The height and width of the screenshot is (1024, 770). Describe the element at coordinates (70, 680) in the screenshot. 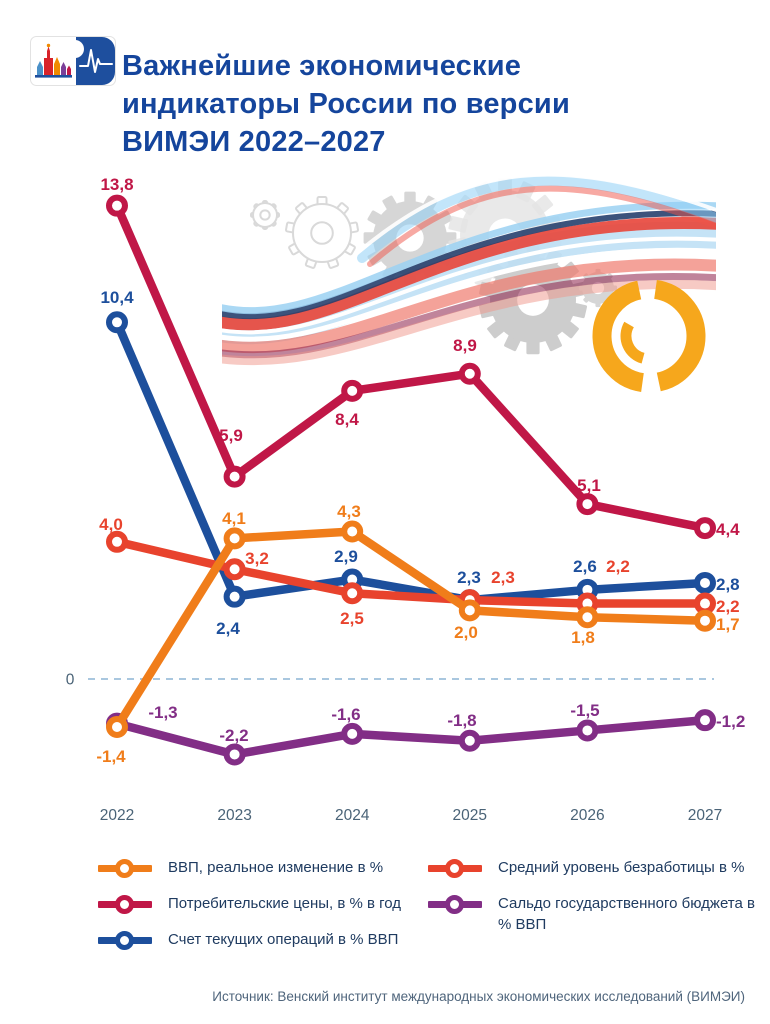

I see `zero-label: 0` at that location.